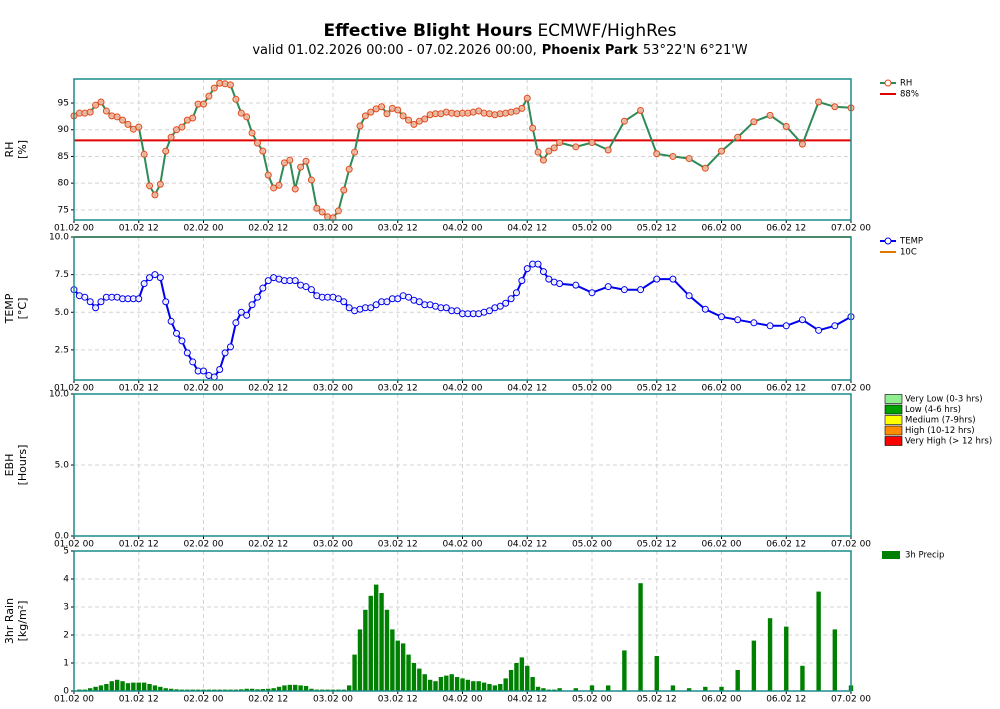 The image size is (1000, 709). I want to click on y-tick-label: 5, so click(66, 552).